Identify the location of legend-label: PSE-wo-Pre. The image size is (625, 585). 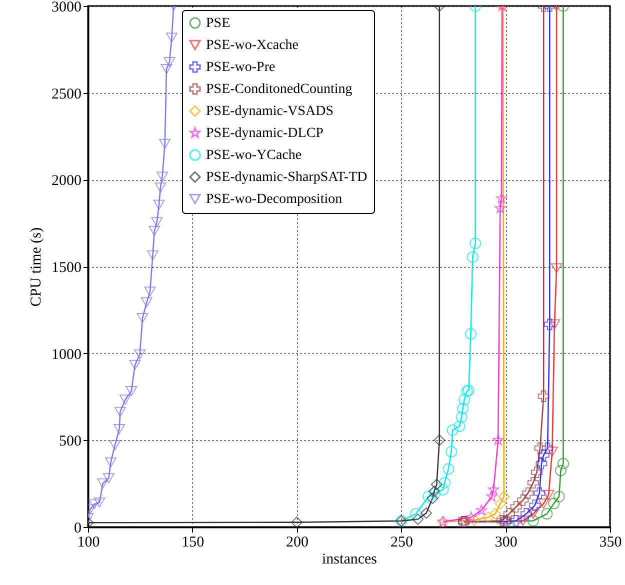
(241, 67).